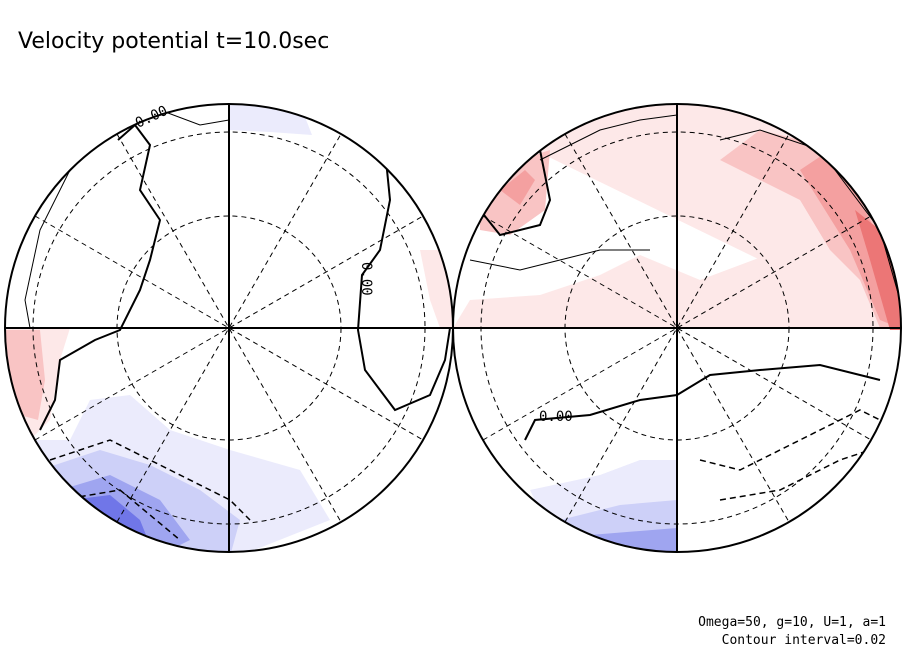 The height and width of the screenshot is (654, 904). I want to click on parameters: Omega=50, g=10, U=1, a=1, so click(792, 622).